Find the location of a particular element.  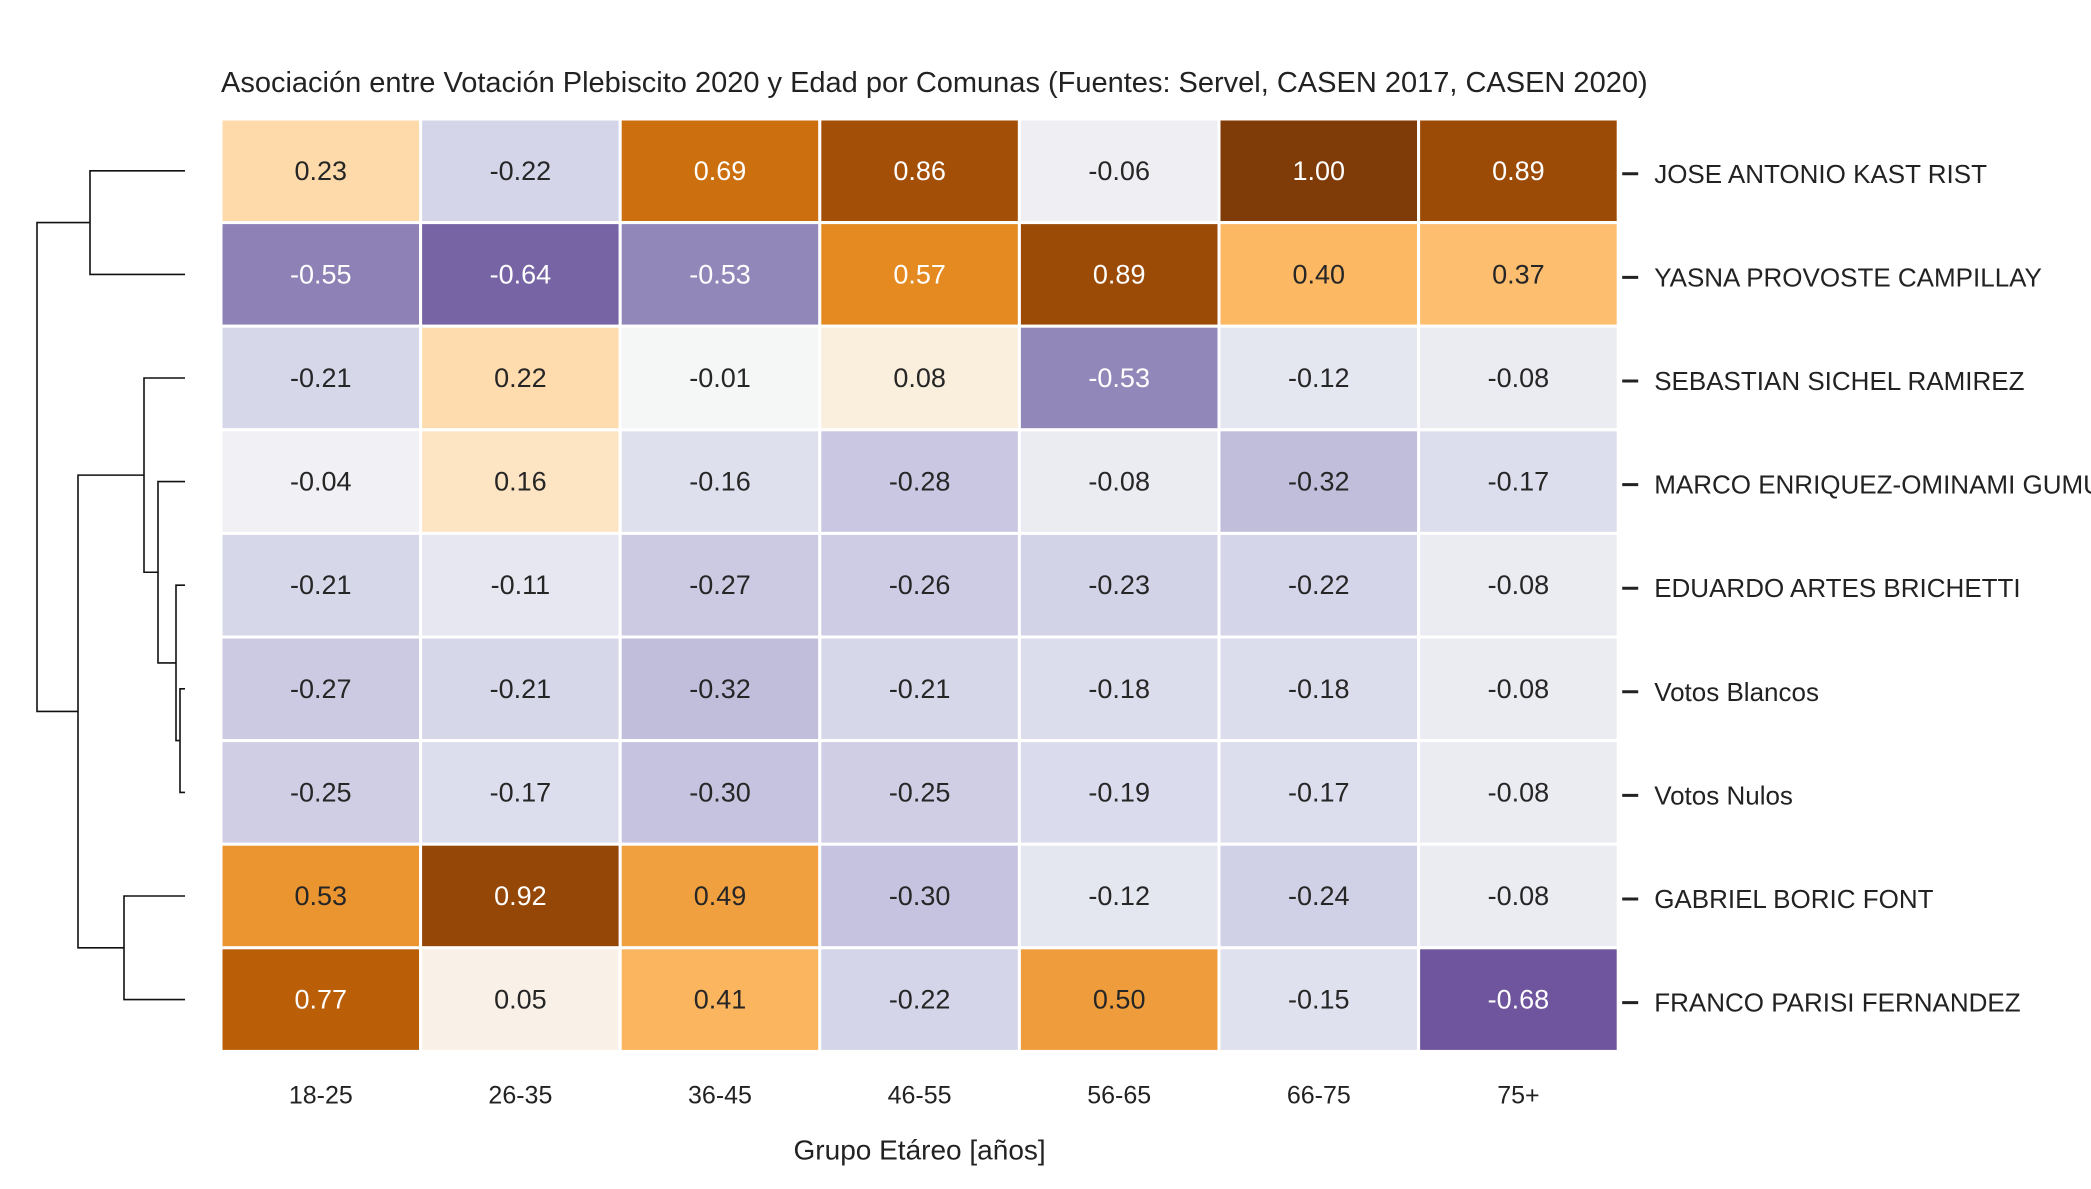

cell-value-label: 0.23 is located at coordinates (321, 171).